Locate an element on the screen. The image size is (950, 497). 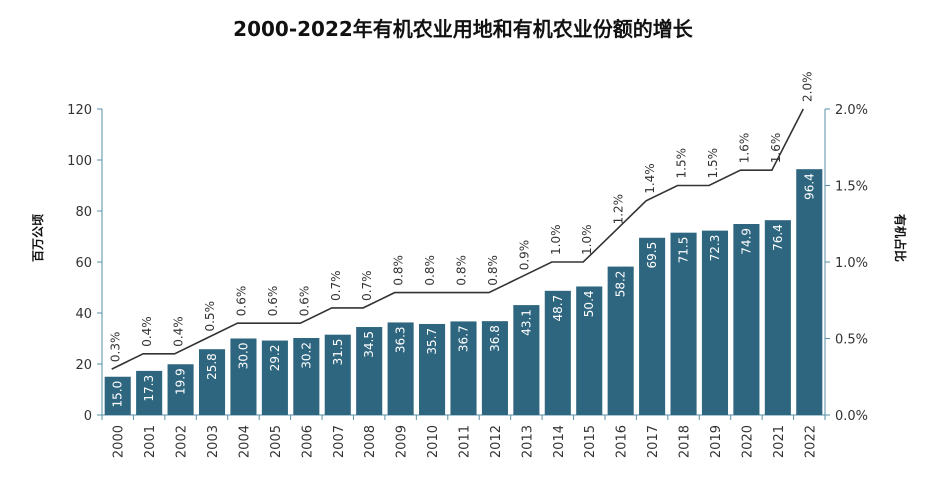
x-tick-label-2014: 2014 is located at coordinates (559, 441).